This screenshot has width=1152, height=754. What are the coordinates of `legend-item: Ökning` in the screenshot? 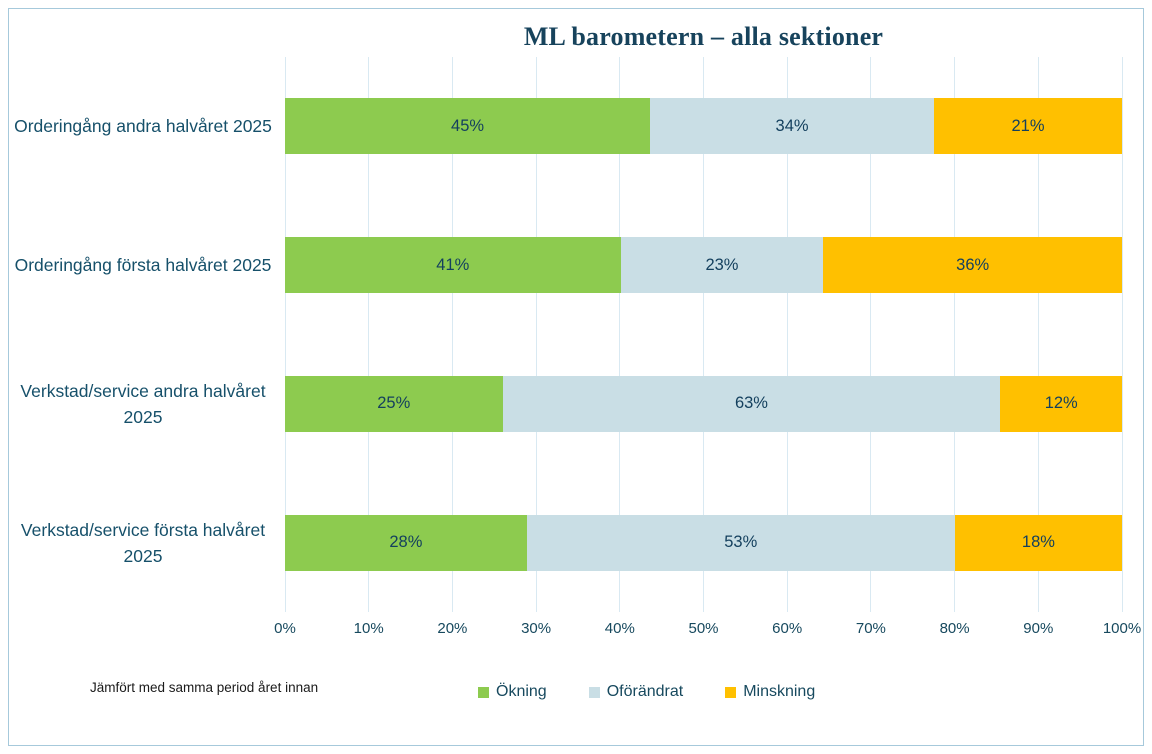 It's located at (512, 692).